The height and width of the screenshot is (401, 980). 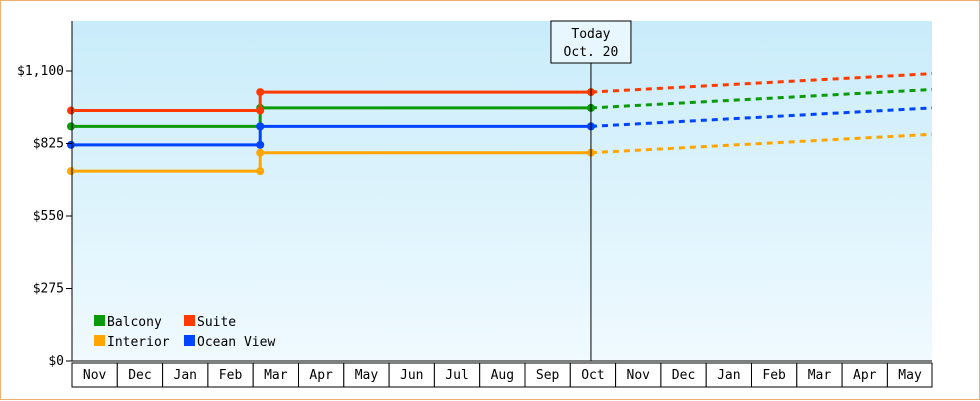 I want to click on x-tick-label: Oct, so click(x=592, y=375).